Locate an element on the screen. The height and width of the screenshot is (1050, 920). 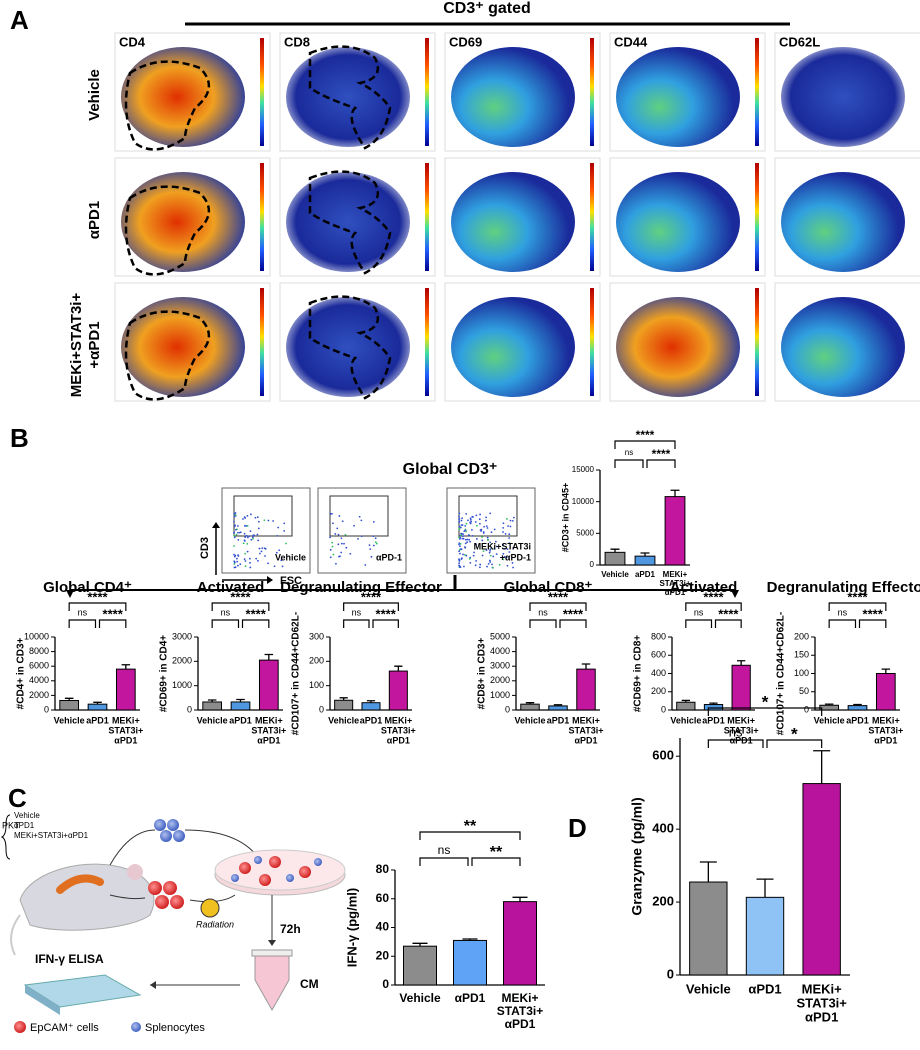
cm-label: CM is located at coordinates (309, 984).